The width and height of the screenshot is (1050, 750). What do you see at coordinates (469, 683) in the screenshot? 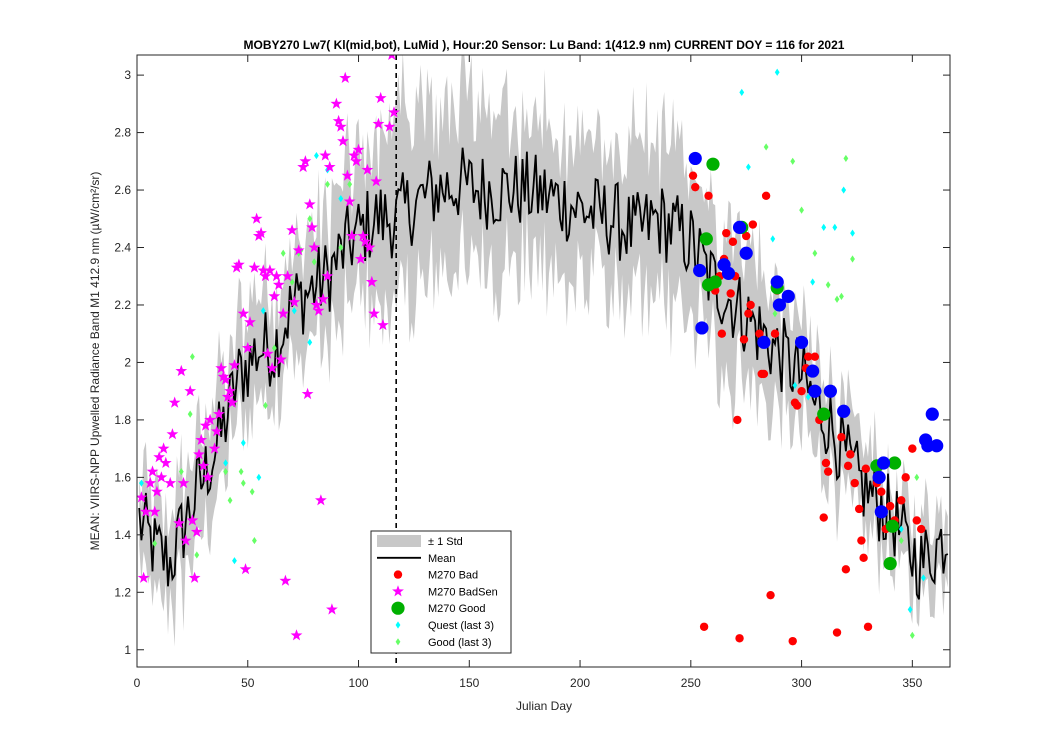
I see `x-tick-label: 150` at bounding box center [469, 683].